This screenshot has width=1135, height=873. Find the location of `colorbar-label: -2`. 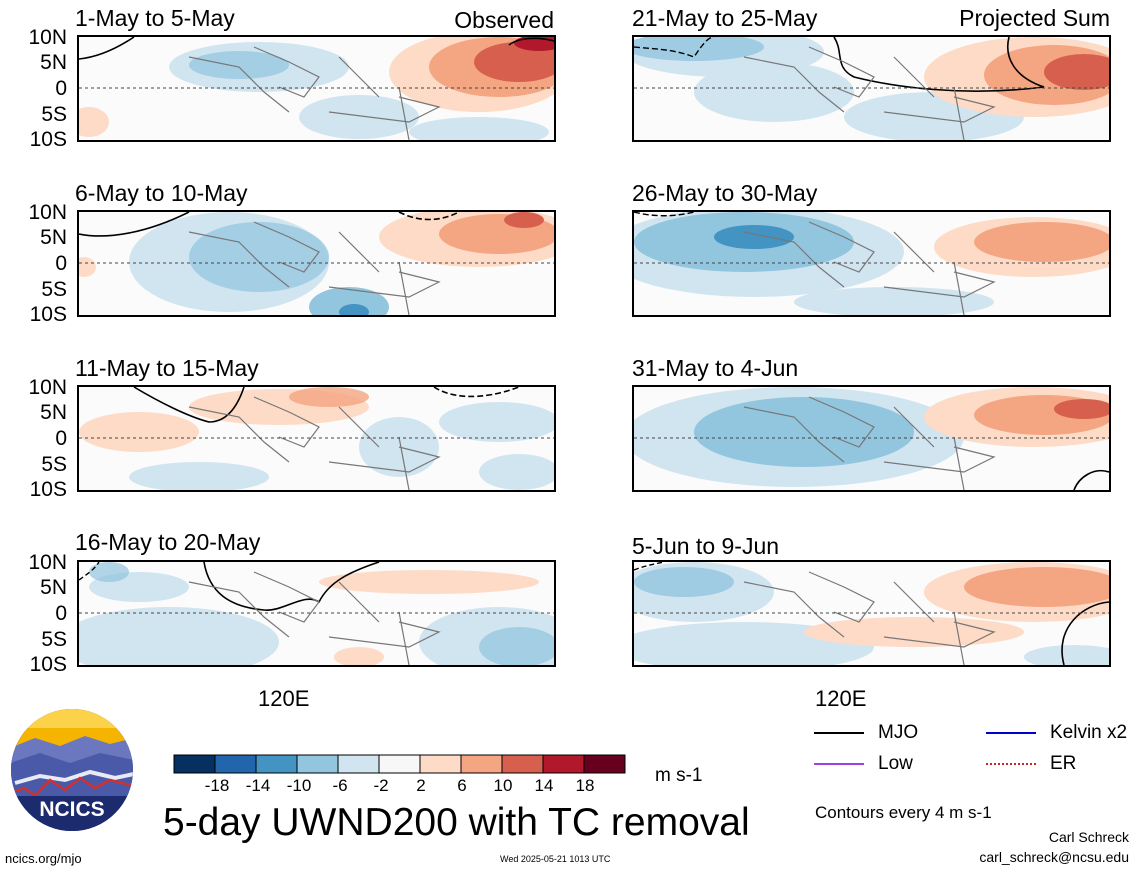

colorbar-label: -2 is located at coordinates (381, 785).